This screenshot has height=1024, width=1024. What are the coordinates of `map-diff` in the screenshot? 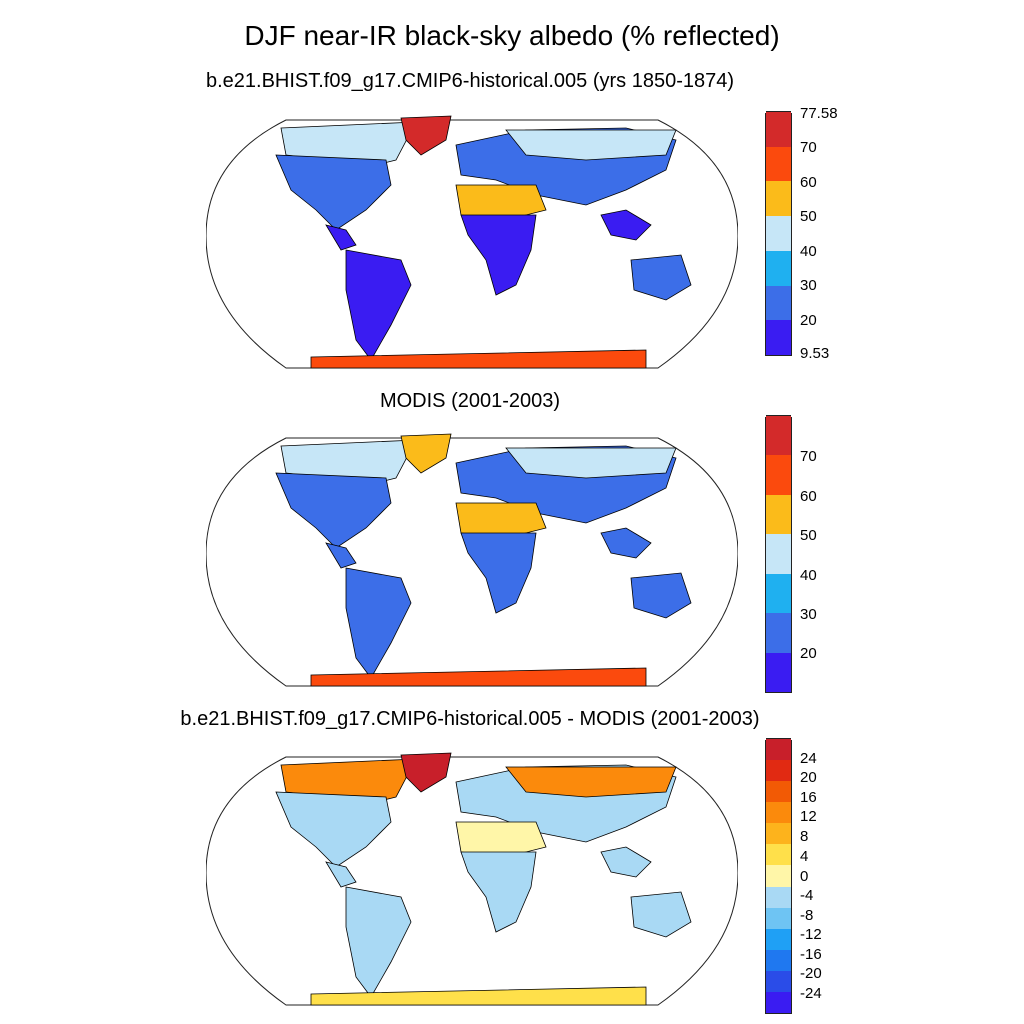 It's located at (472, 873).